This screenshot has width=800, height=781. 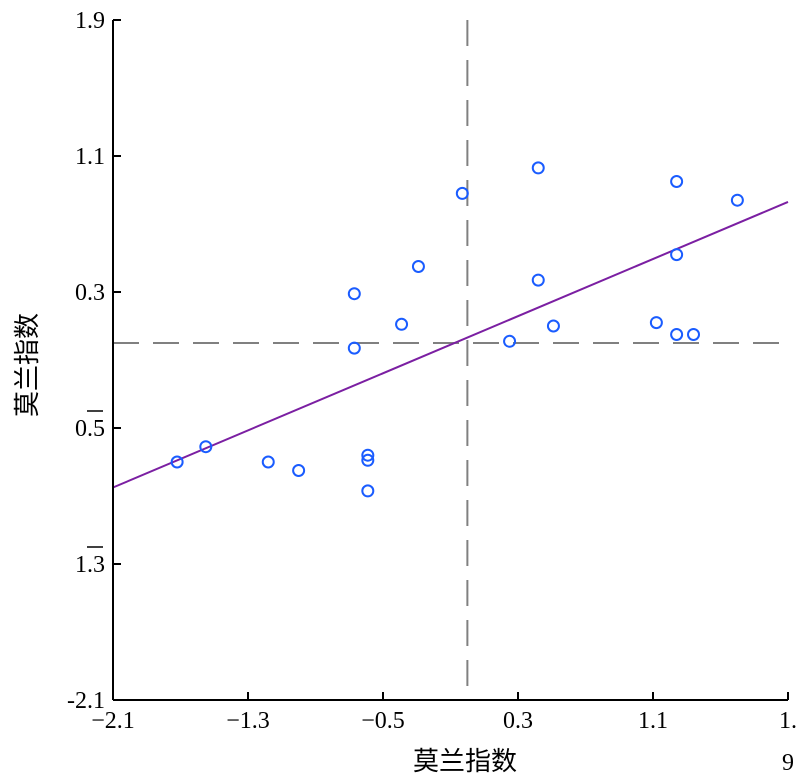 I want to click on x-tick-label: −2.1, so click(x=113, y=721).